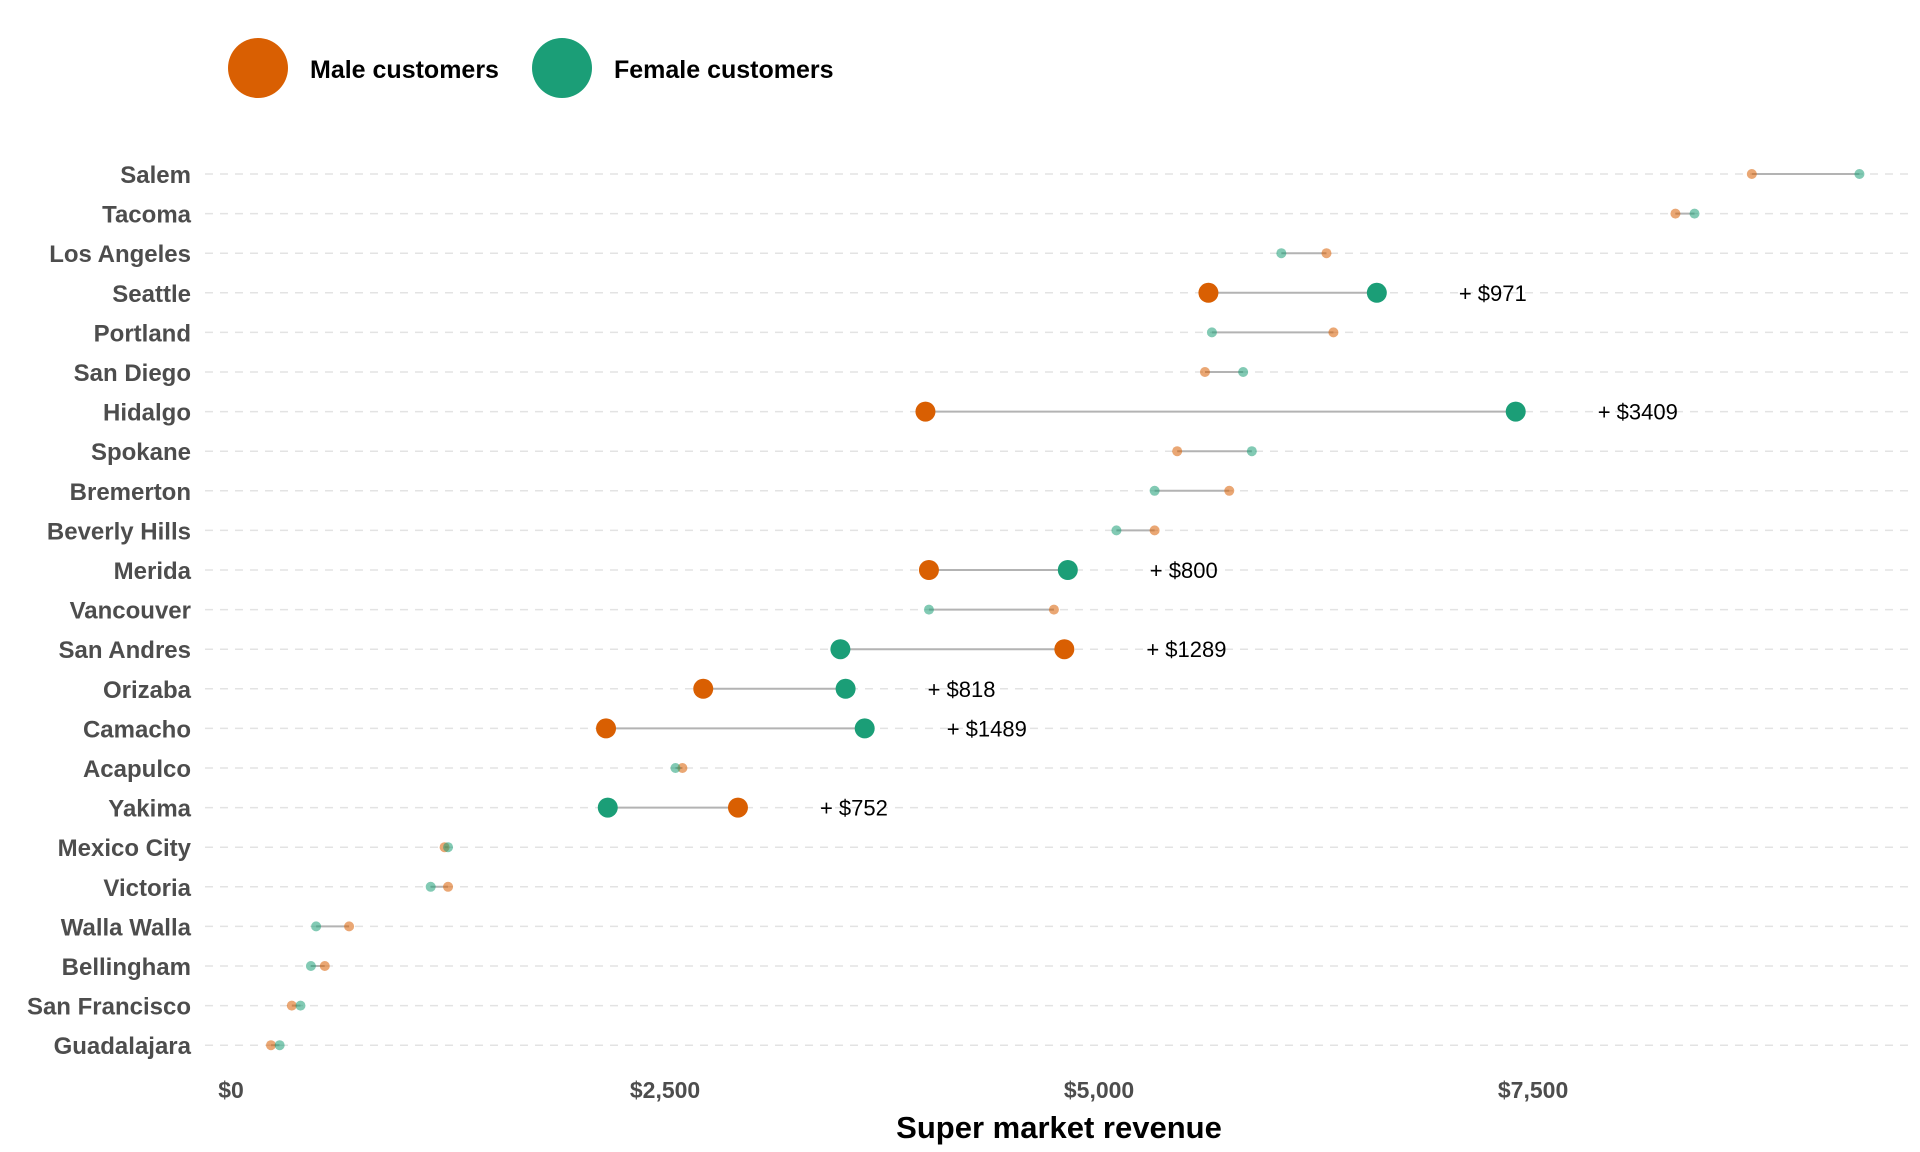  What do you see at coordinates (258, 68) in the screenshot?
I see `legend-male-marker` at bounding box center [258, 68].